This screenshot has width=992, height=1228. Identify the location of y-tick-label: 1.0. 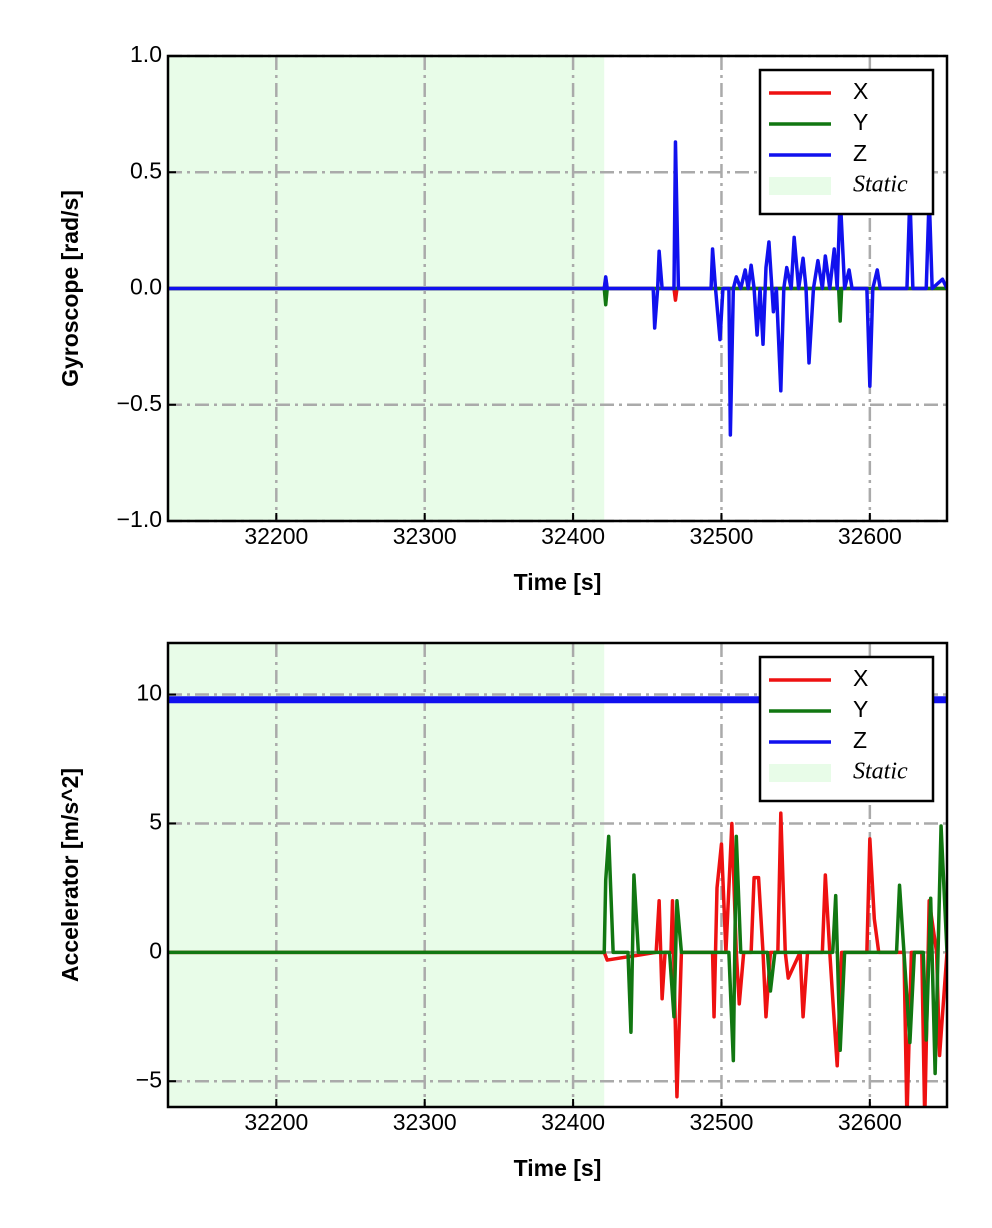
(146, 54).